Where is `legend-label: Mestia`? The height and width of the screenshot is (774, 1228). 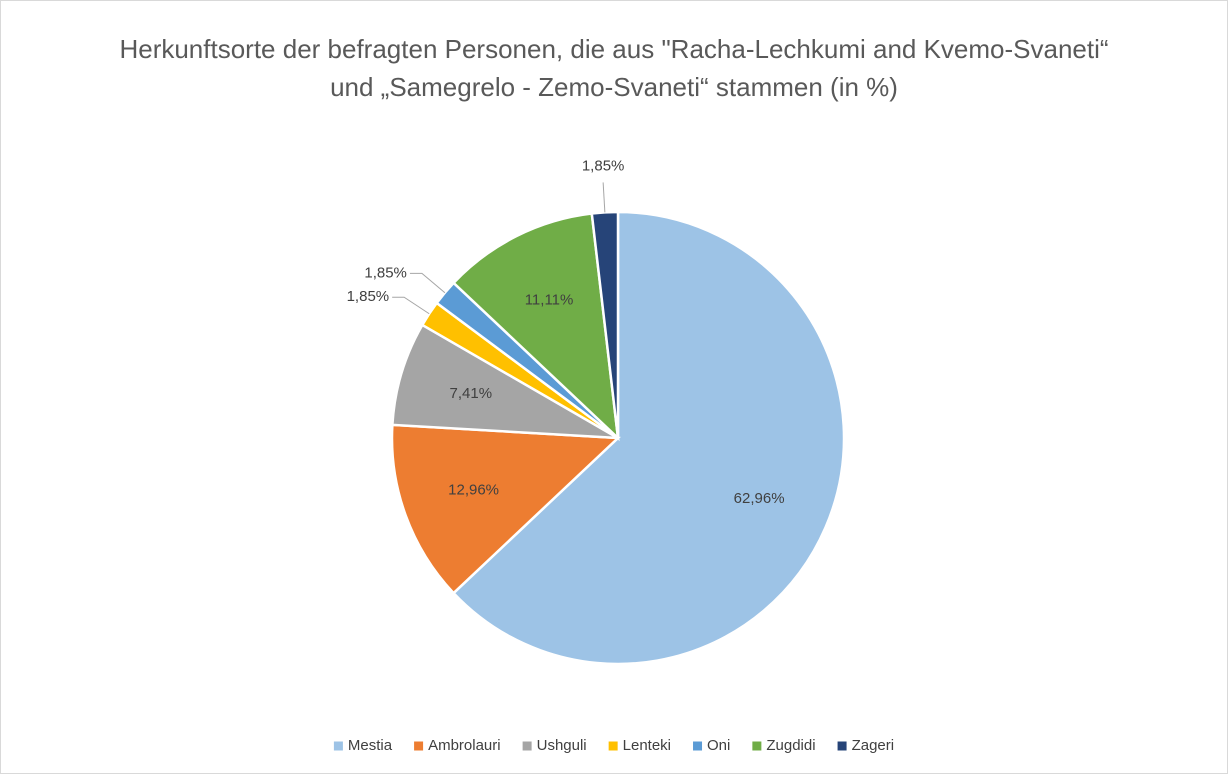 legend-label: Mestia is located at coordinates (370, 745).